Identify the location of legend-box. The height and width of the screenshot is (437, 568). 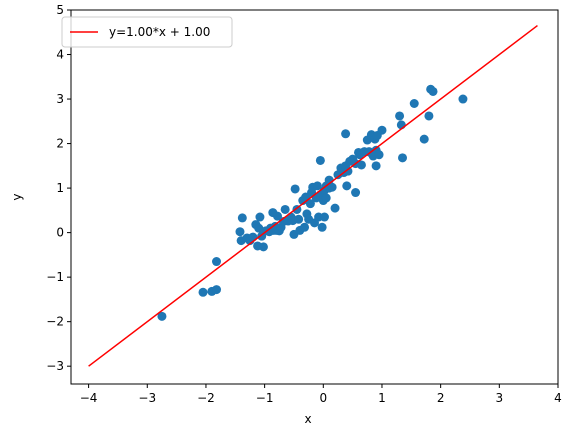
(147, 32).